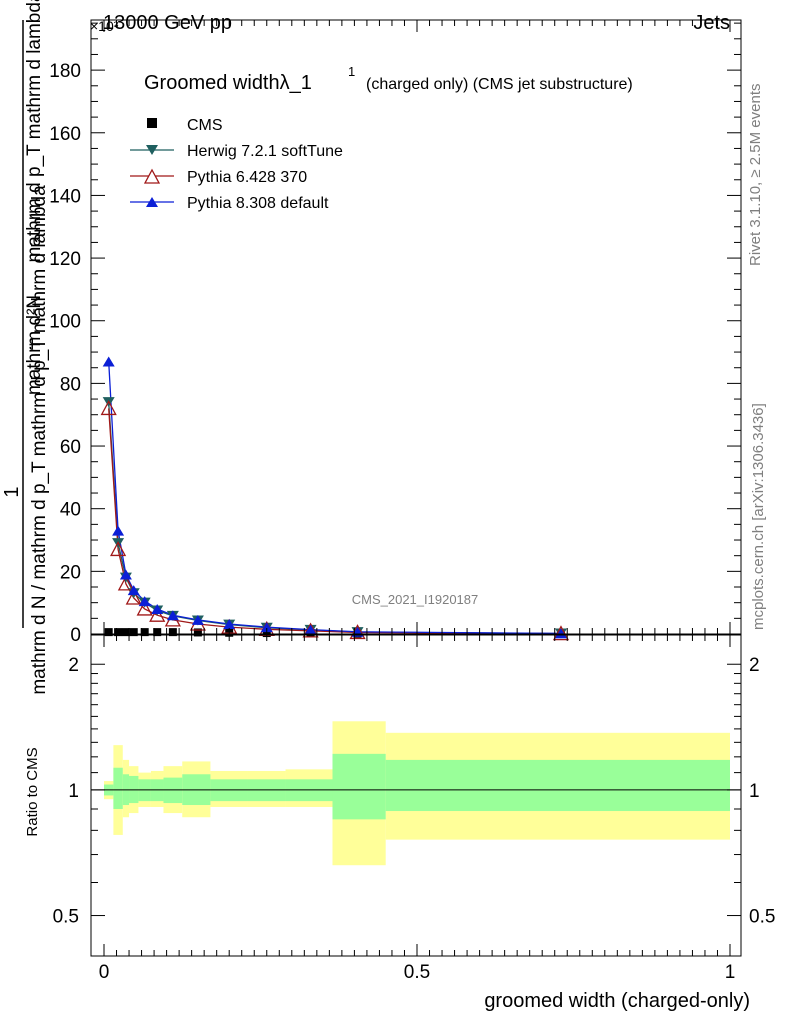 The image size is (786, 1024). Describe the element at coordinates (104, 972) in the screenshot. I see `ratio-xtick-label-0: 0` at that location.